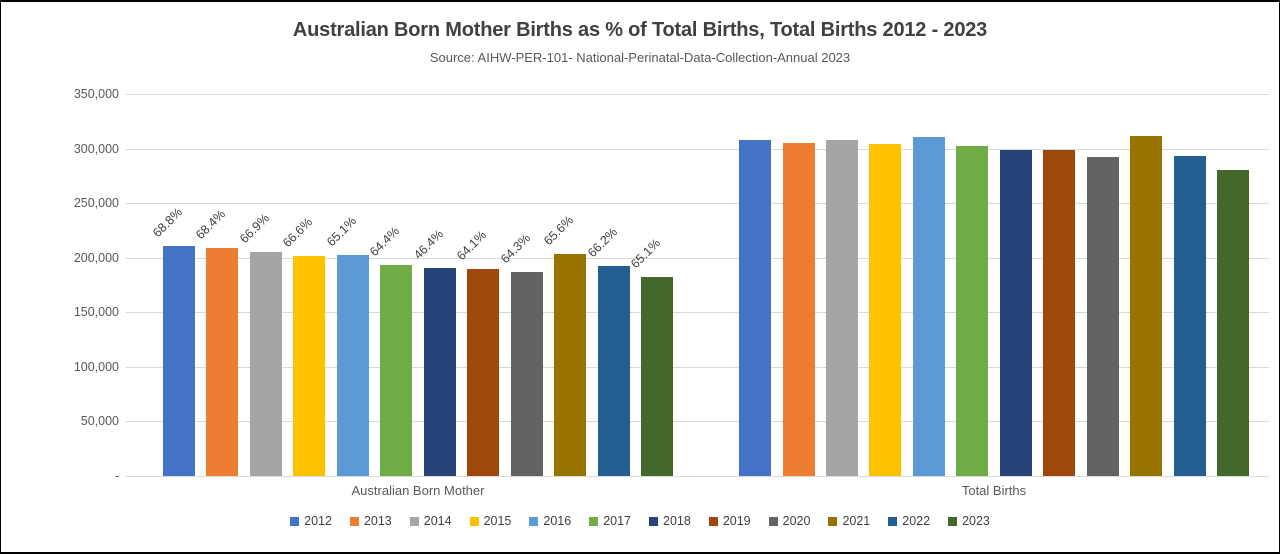  Describe the element at coordinates (1189, 315) in the screenshot. I see `bar-2022-total-births` at that location.